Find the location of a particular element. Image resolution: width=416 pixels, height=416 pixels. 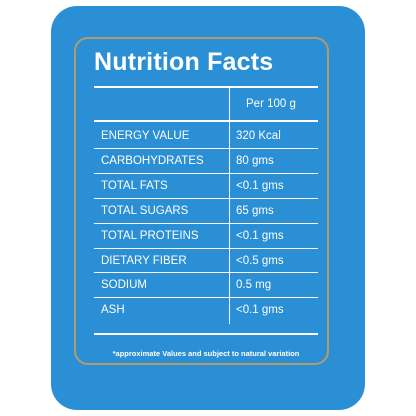

nutrient-label: ASH is located at coordinates (113, 310).